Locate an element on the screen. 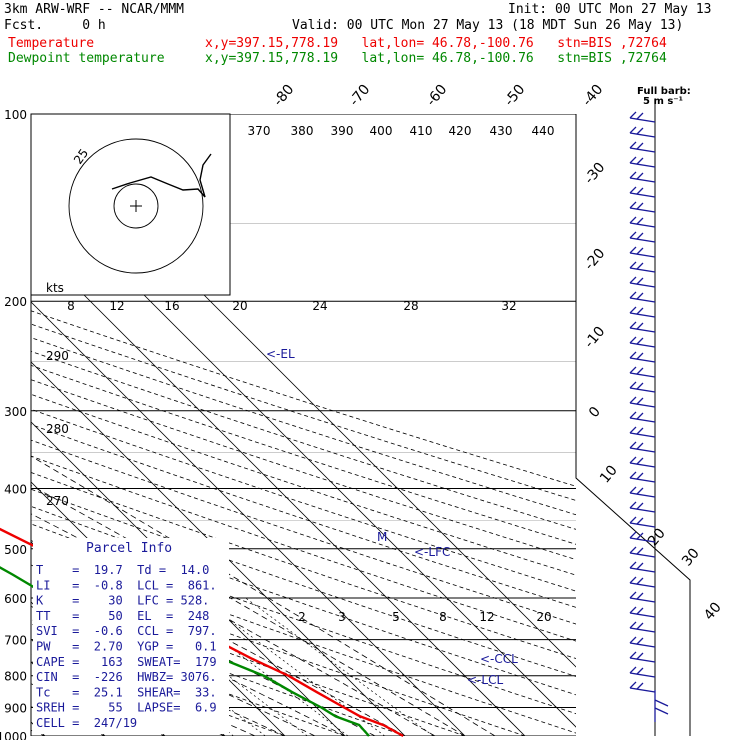 This screenshot has height=740, width=740. theta-e-label: 410 is located at coordinates (421, 131).